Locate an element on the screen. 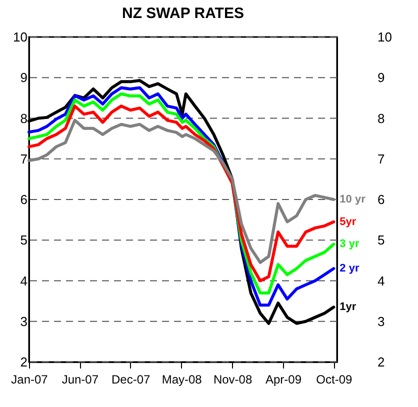 This screenshot has width=418, height=407. series-label: 3 yr is located at coordinates (350, 244).